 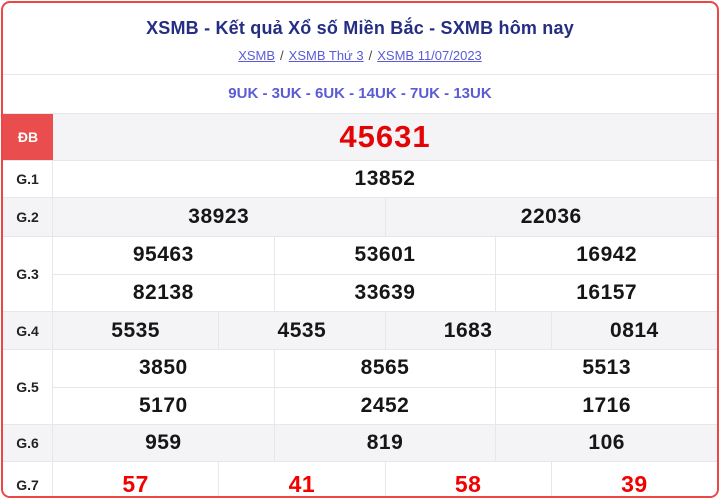 What do you see at coordinates (384, 405) in the screenshot?
I see `prize-number: 2452` at bounding box center [384, 405].